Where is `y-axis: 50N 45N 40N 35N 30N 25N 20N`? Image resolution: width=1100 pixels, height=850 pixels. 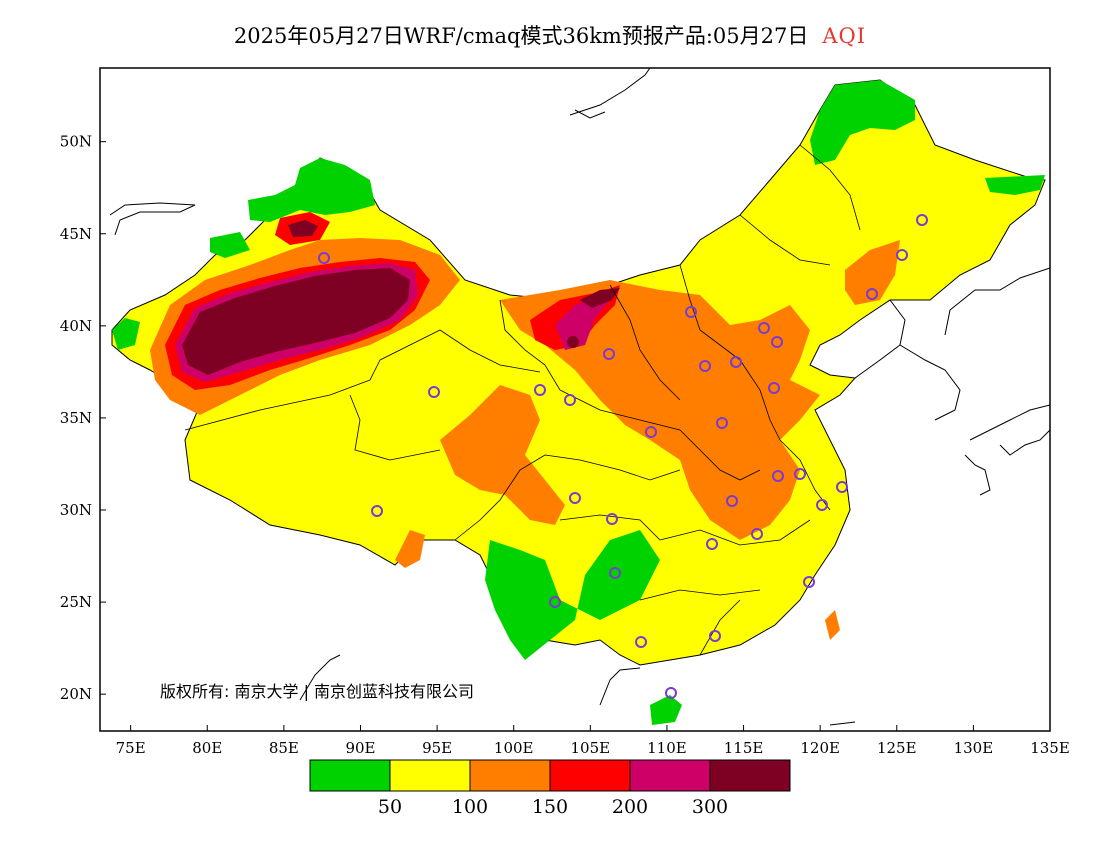
y-axis: 50N 45N 40N 35N 30N 25N 20N is located at coordinates (83, 418).